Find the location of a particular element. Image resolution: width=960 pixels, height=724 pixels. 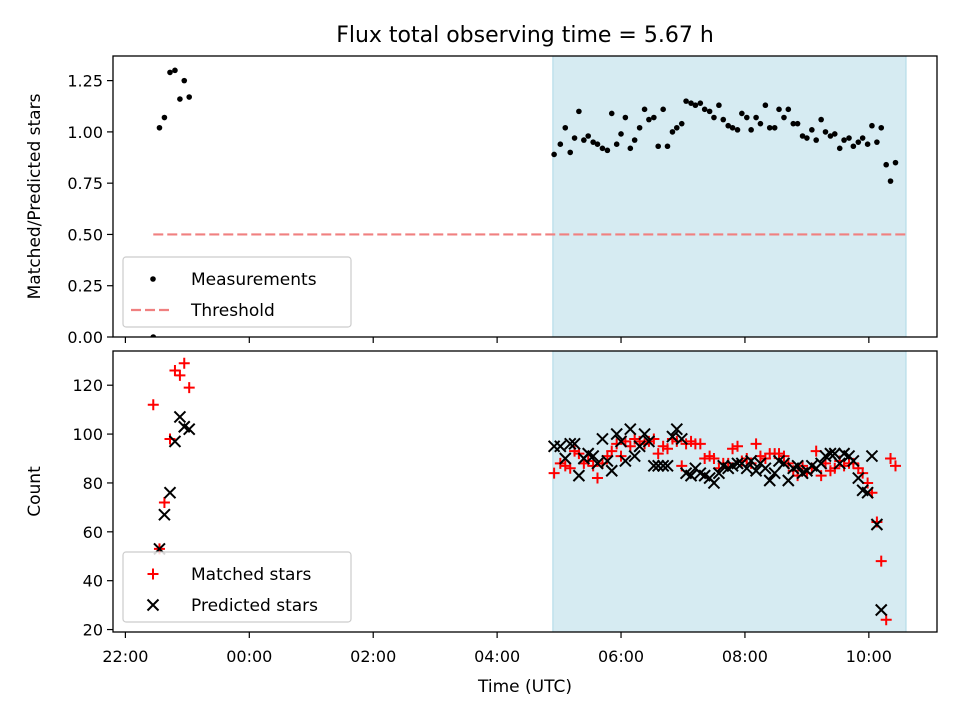

y-tick-label: 80 is located at coordinates (93, 483).